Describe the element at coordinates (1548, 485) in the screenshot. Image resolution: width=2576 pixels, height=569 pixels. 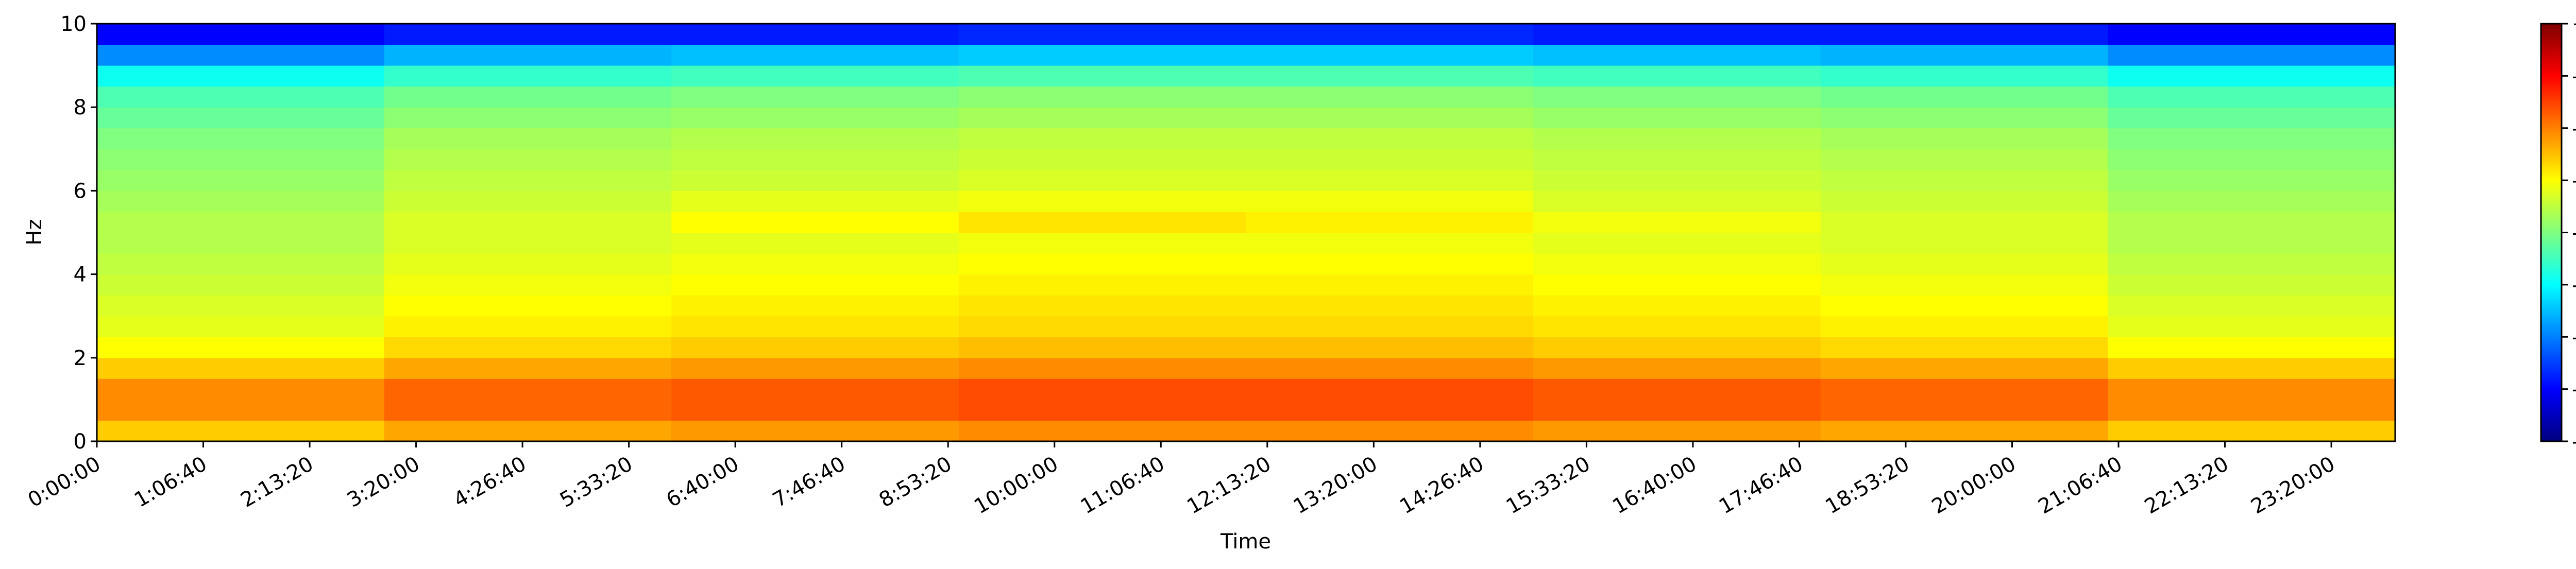
I see `x-tick-label: 15:33:20` at that location.